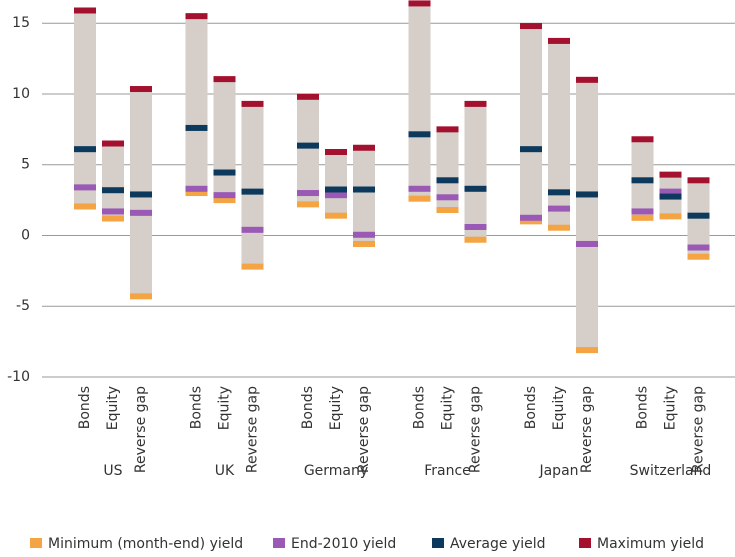  Describe the element at coordinates (25, 235) in the screenshot. I see `y-tick-label: 0` at that location.